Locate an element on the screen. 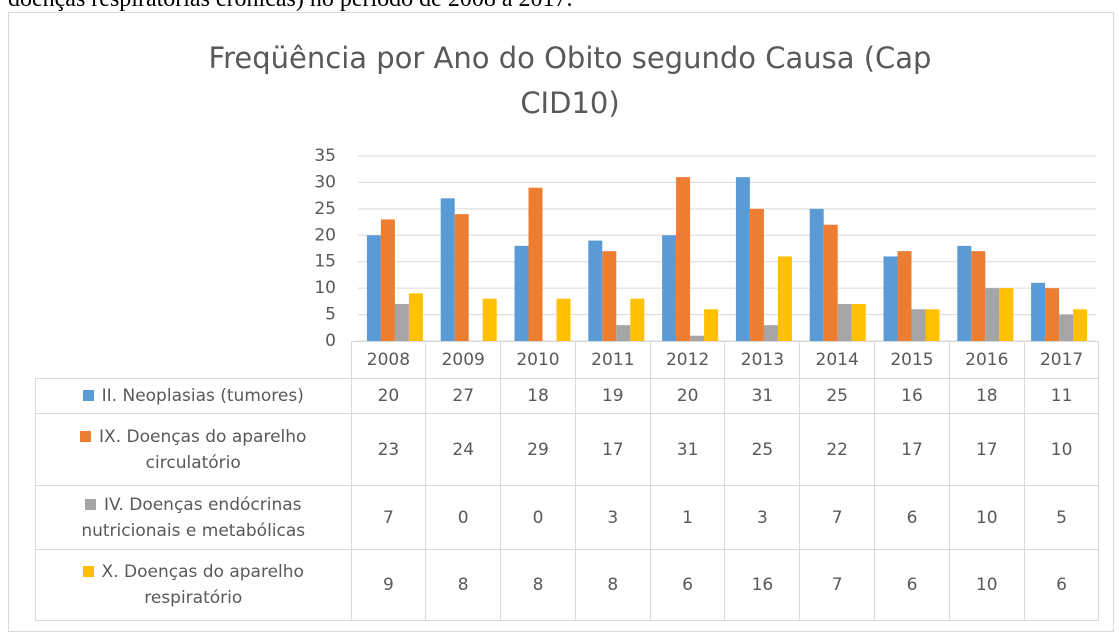  y-tick-label: 20 is located at coordinates (325, 235).